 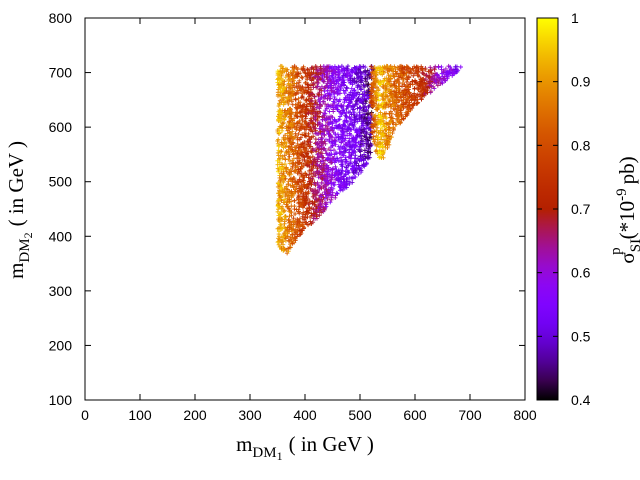 What do you see at coordinates (415, 415) in the screenshot?
I see `x-tick-label: 600` at bounding box center [415, 415].